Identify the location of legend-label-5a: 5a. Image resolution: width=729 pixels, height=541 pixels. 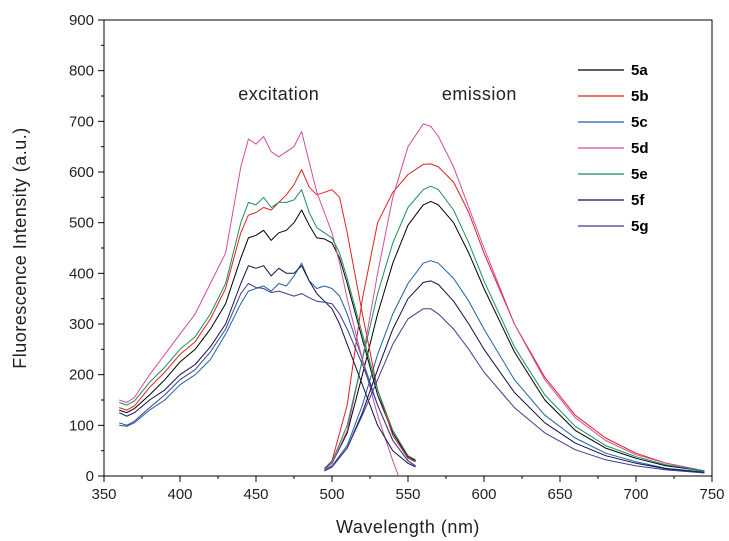
(639, 70).